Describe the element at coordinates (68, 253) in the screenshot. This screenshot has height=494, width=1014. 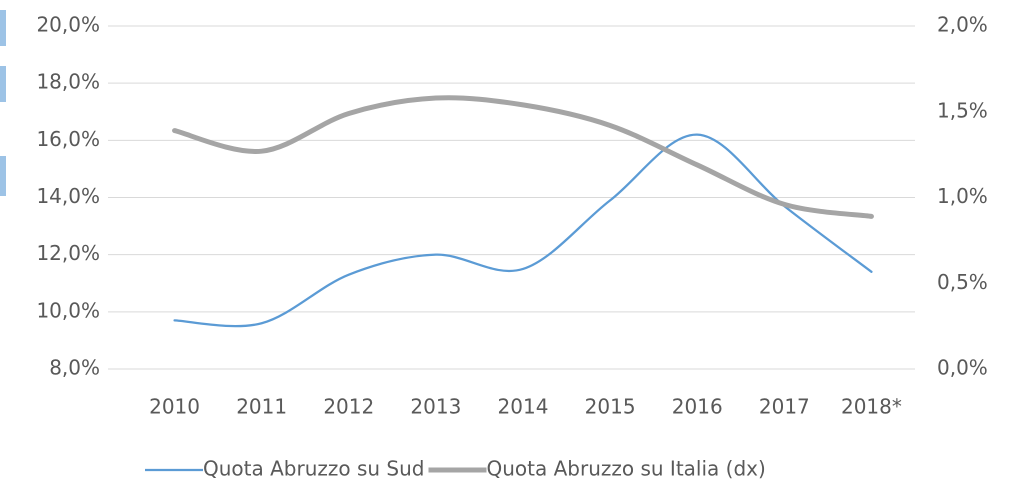
I see `y-tick-label: 12,0%` at that location.